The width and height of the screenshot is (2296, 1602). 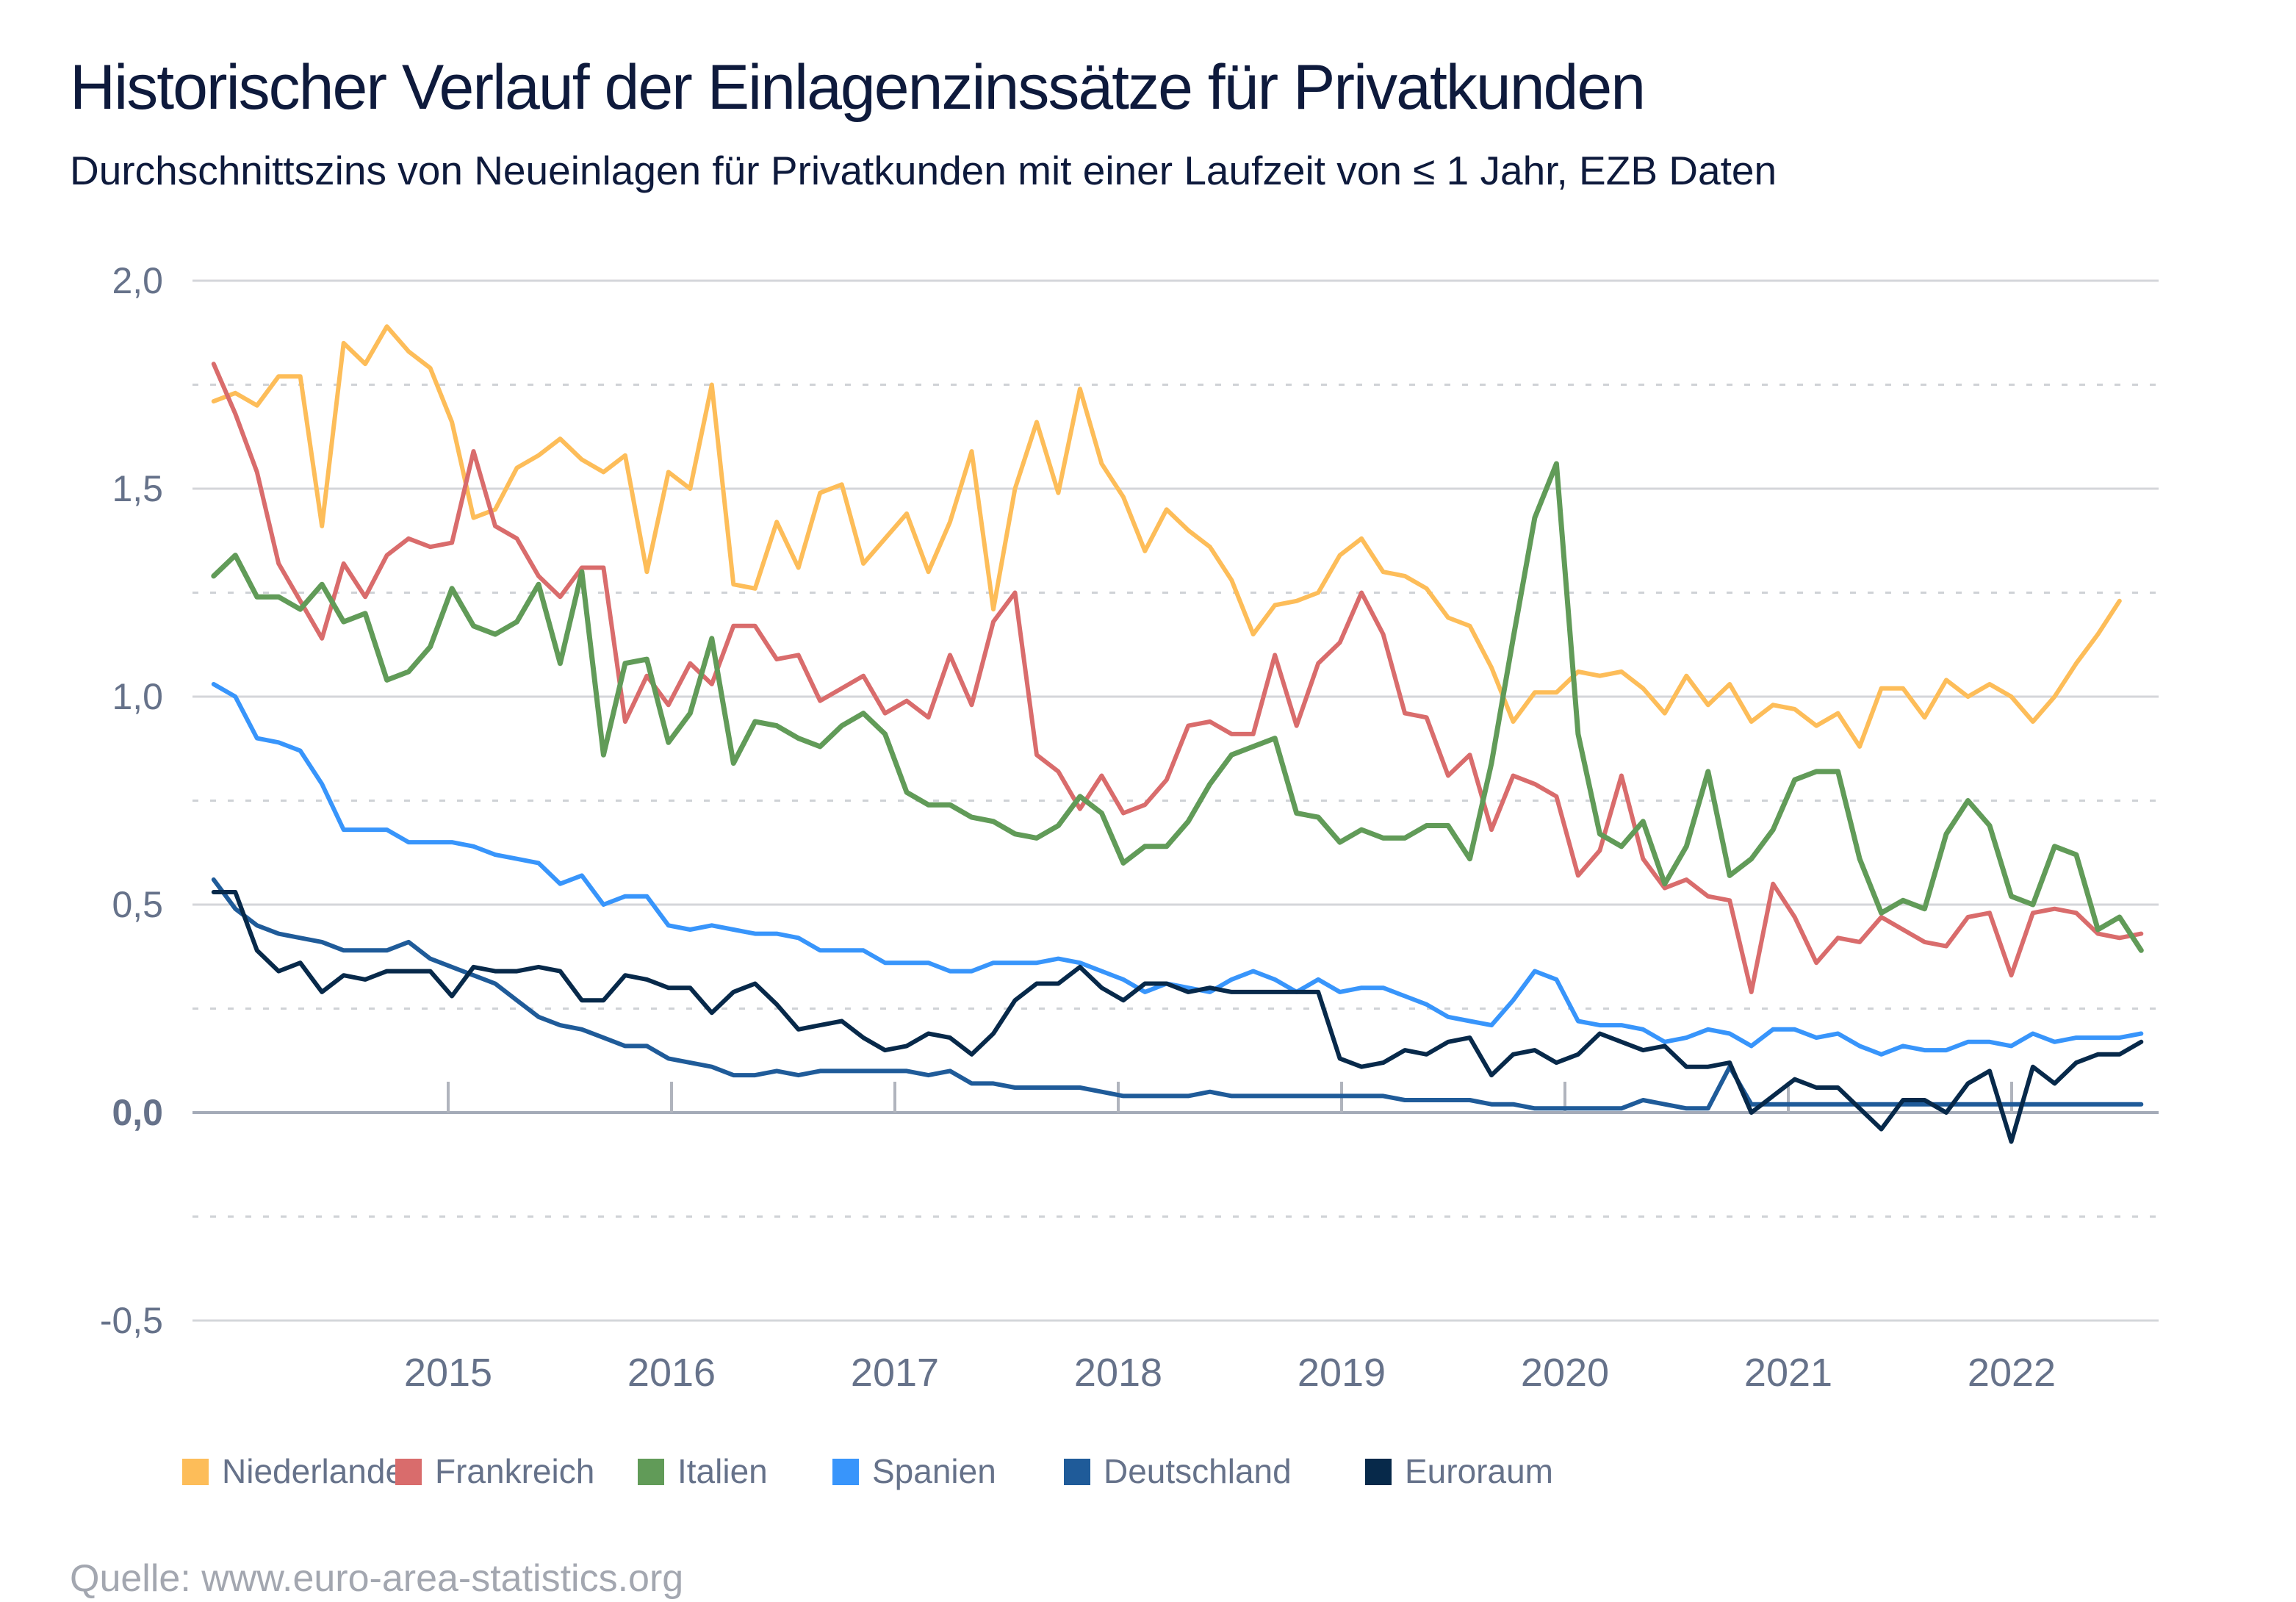 I want to click on x-axis: 2015 2016 2017 2018 2019 2020 2021 2022, so click(x=1230, y=1238).